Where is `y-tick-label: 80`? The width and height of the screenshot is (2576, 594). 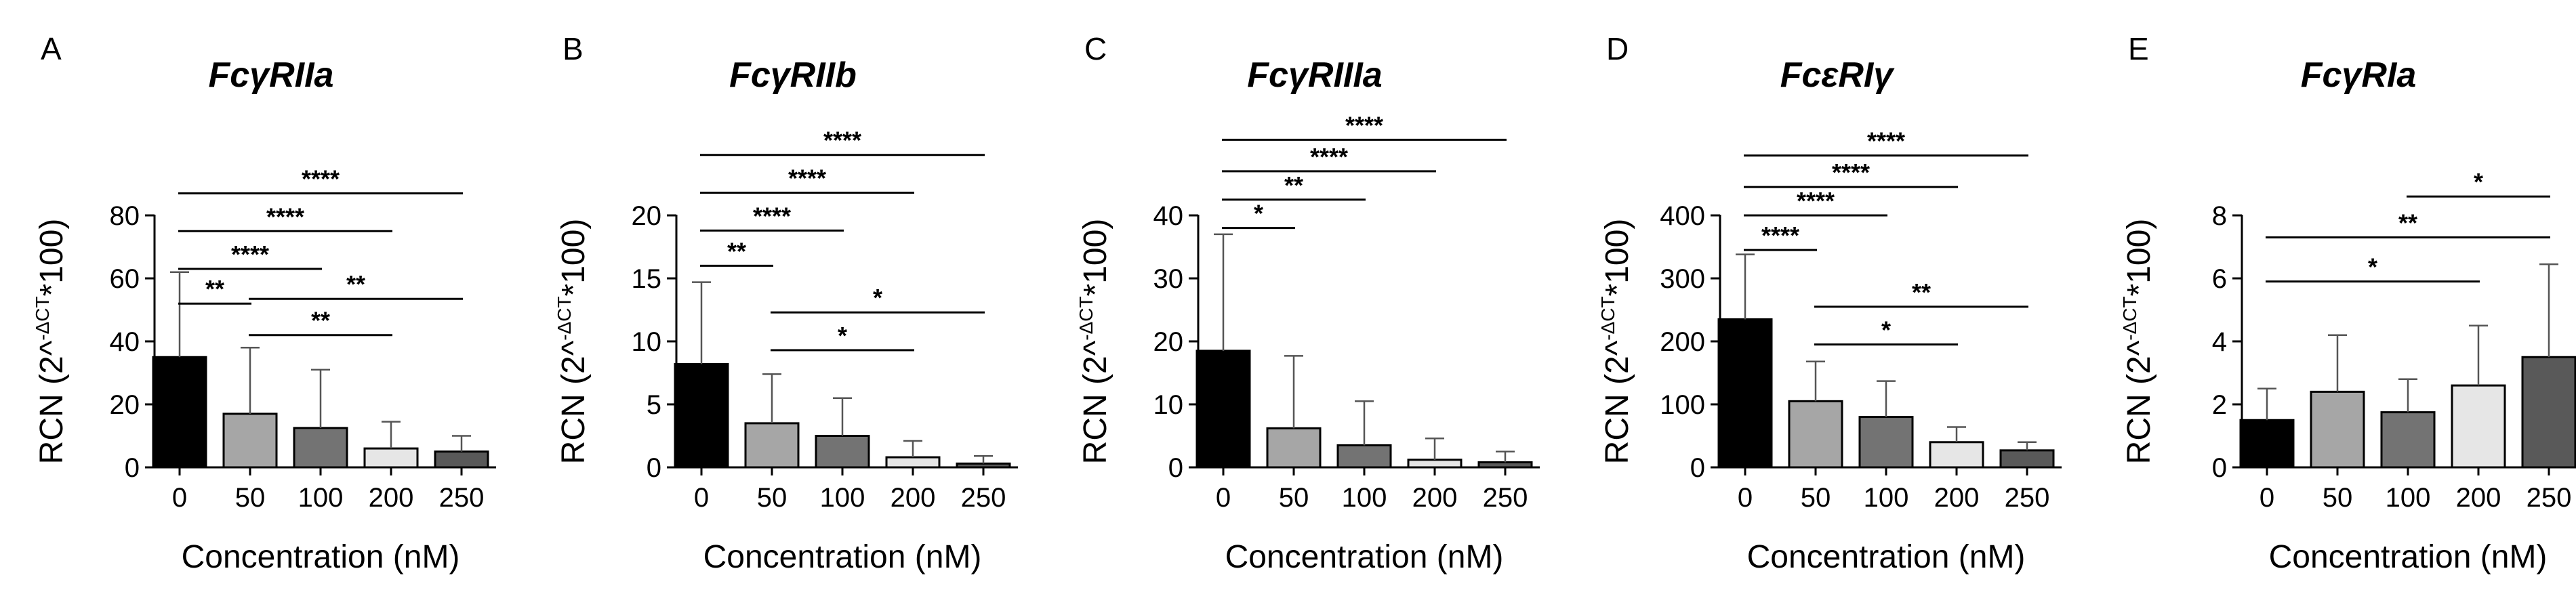
y-tick-label: 80 is located at coordinates (125, 216).